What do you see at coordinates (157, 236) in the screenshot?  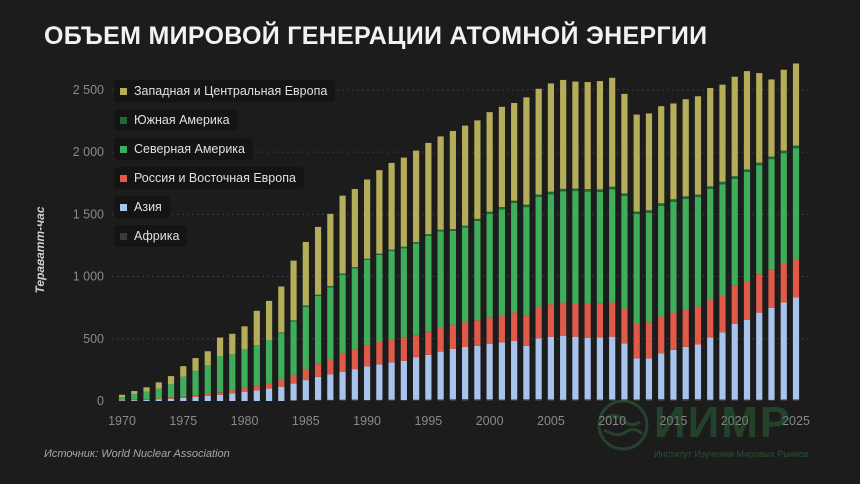 I see `legend-label: Африка` at bounding box center [157, 236].